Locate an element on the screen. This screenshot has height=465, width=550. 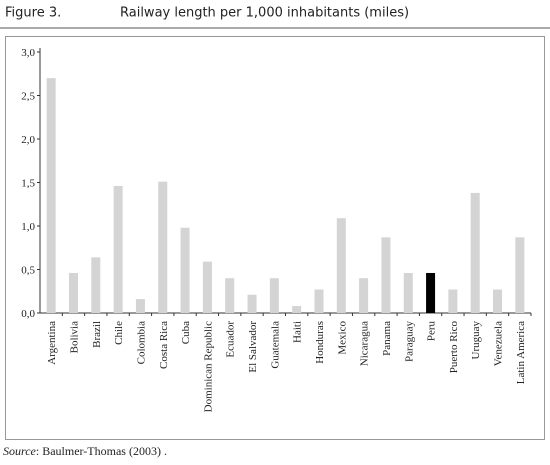
x-tick-label: Honduras is located at coordinates (320, 342).